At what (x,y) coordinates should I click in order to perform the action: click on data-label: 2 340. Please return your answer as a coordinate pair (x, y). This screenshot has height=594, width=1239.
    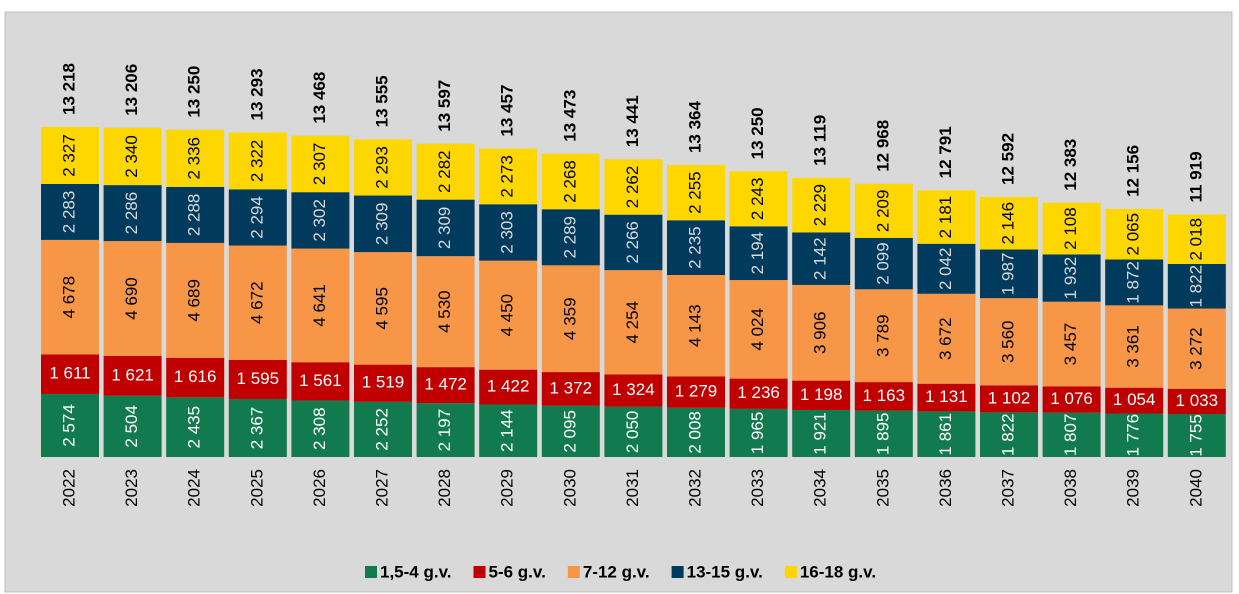
    Looking at the image, I should click on (131, 156).